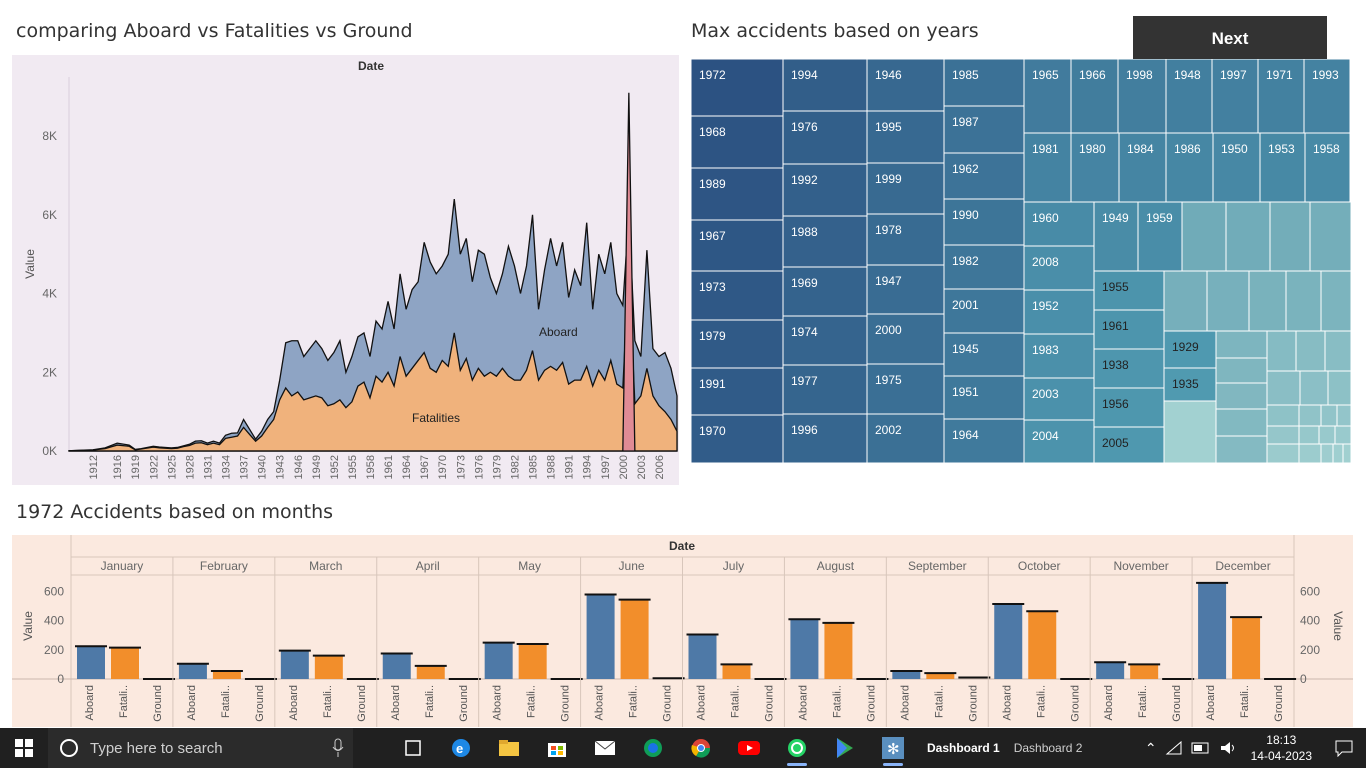 This screenshot has width=1366, height=768. I want to click on clock: 18:13 14-04-2023, so click(1281, 748).